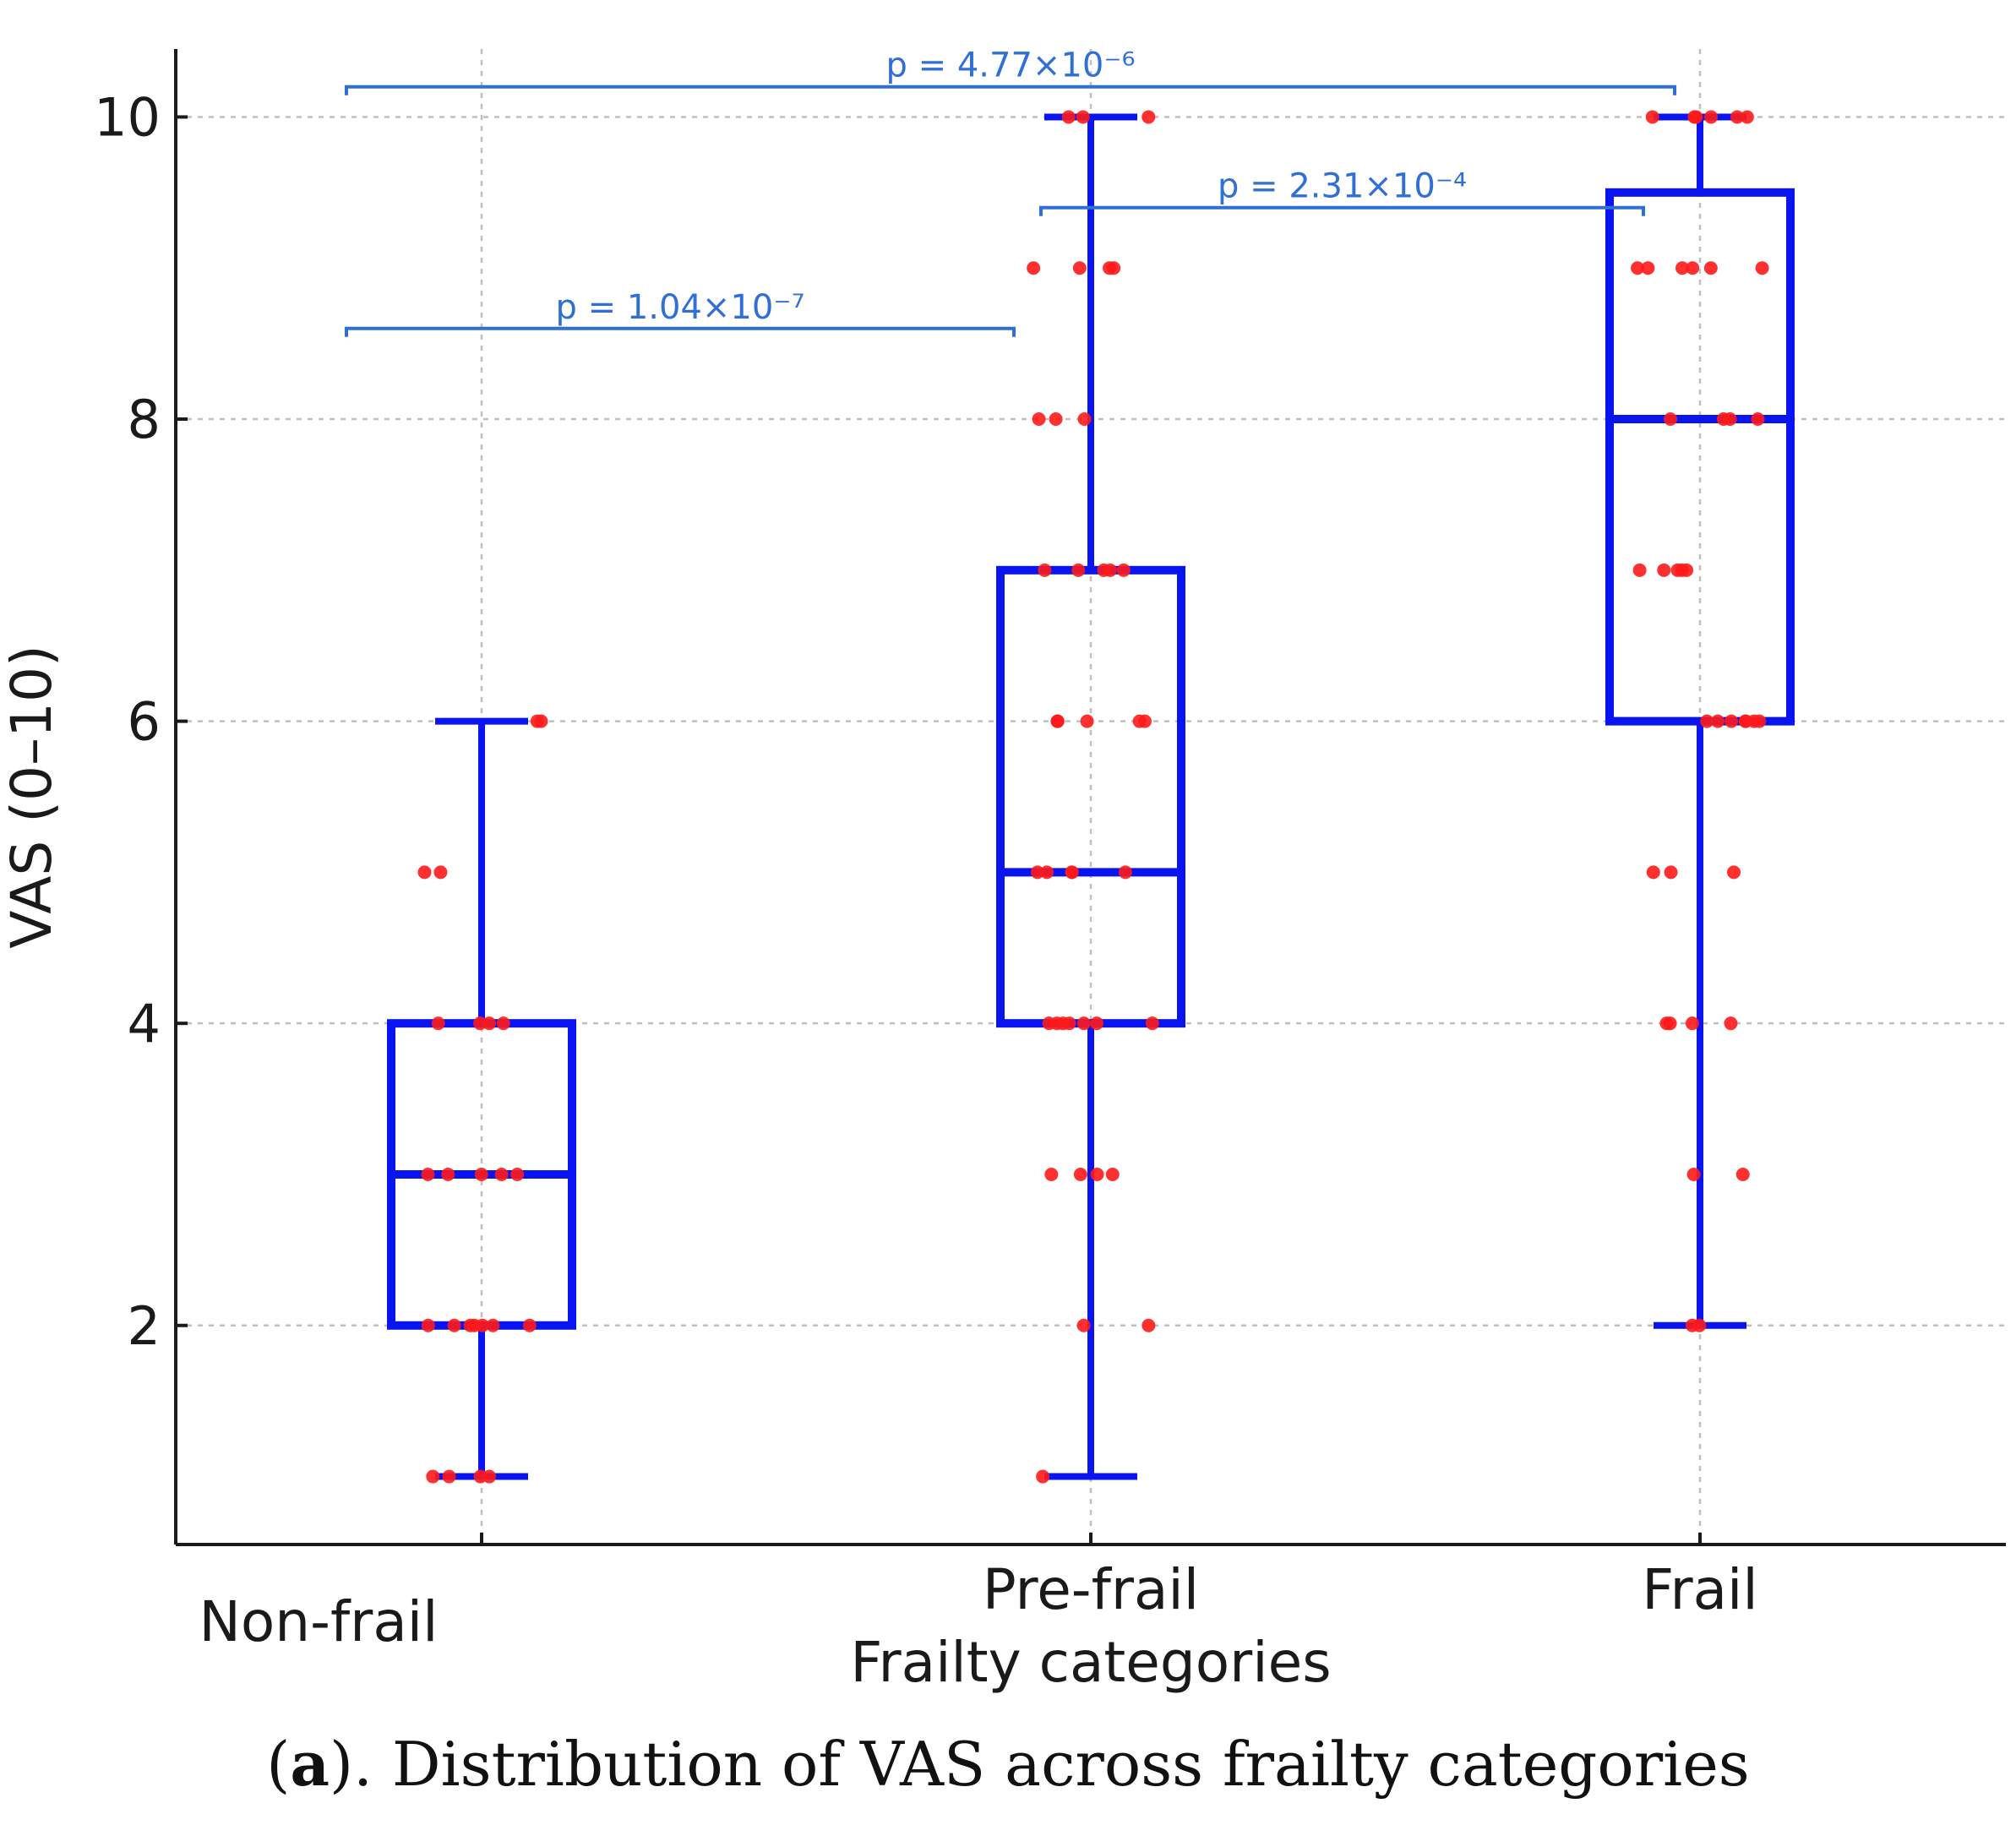 The image size is (2016, 1836). I want to click on x-tick-label: Pre-frail, so click(1091, 1589).